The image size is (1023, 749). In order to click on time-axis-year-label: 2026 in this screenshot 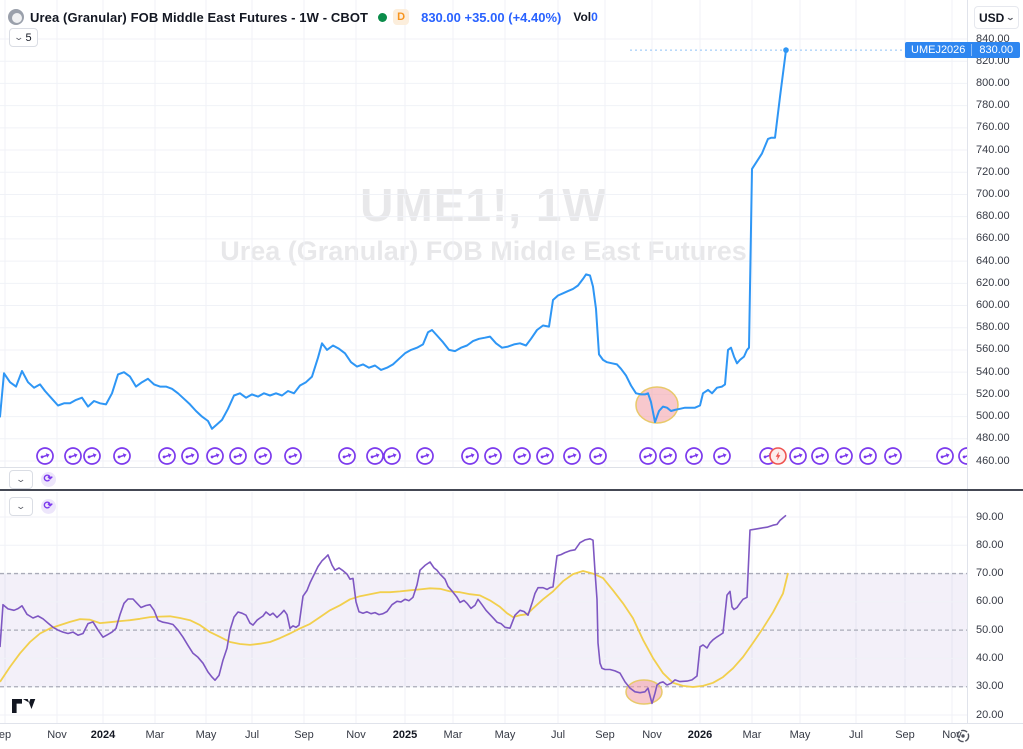, I will do `click(700, 735)`.